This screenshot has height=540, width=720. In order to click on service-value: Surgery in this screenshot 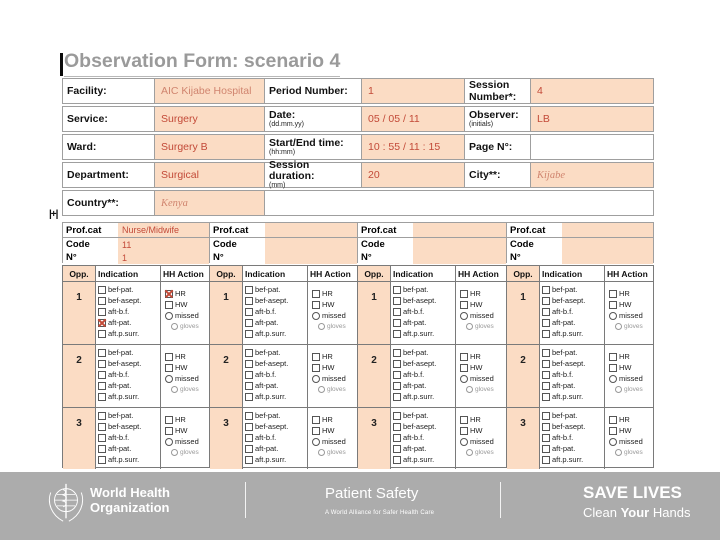, I will do `click(209, 119)`.